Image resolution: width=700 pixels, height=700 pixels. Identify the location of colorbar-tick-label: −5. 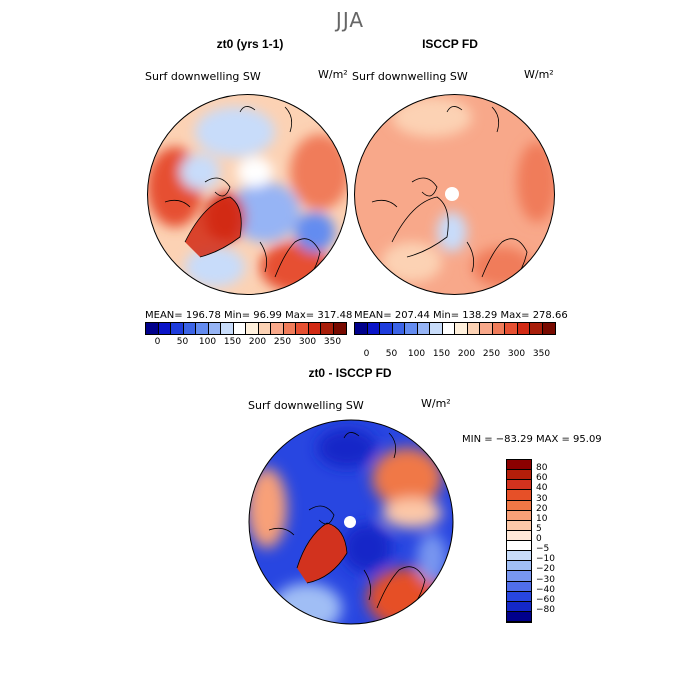
(543, 549).